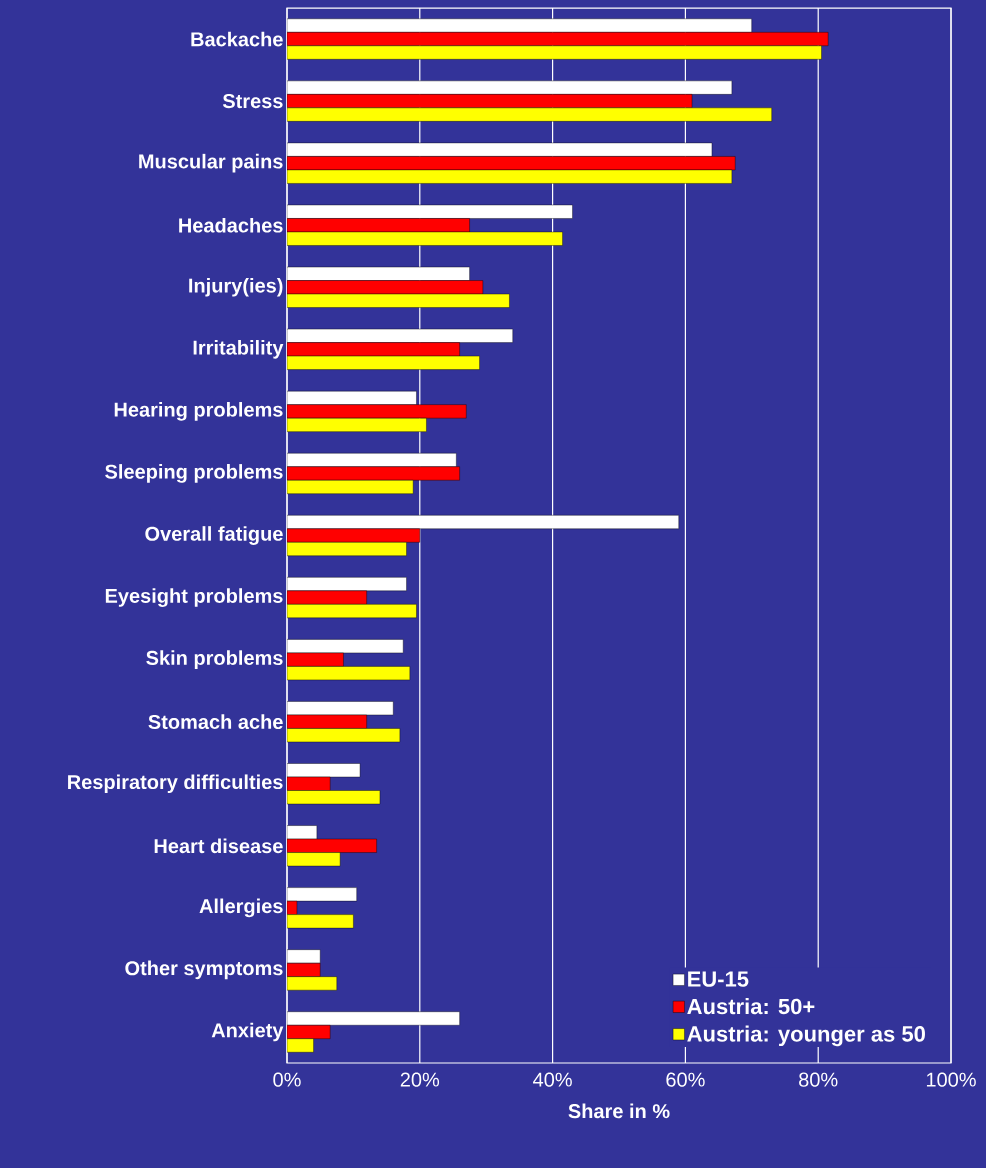 Image resolution: width=986 pixels, height=1168 pixels. I want to click on y-tick-label: Headaches, so click(231, 225).